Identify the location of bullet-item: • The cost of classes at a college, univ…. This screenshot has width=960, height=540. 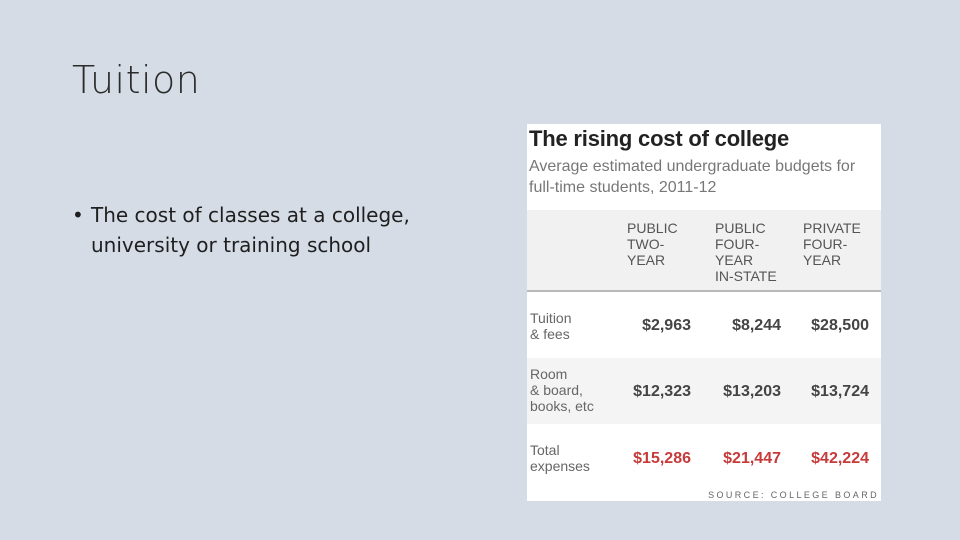
(282, 230).